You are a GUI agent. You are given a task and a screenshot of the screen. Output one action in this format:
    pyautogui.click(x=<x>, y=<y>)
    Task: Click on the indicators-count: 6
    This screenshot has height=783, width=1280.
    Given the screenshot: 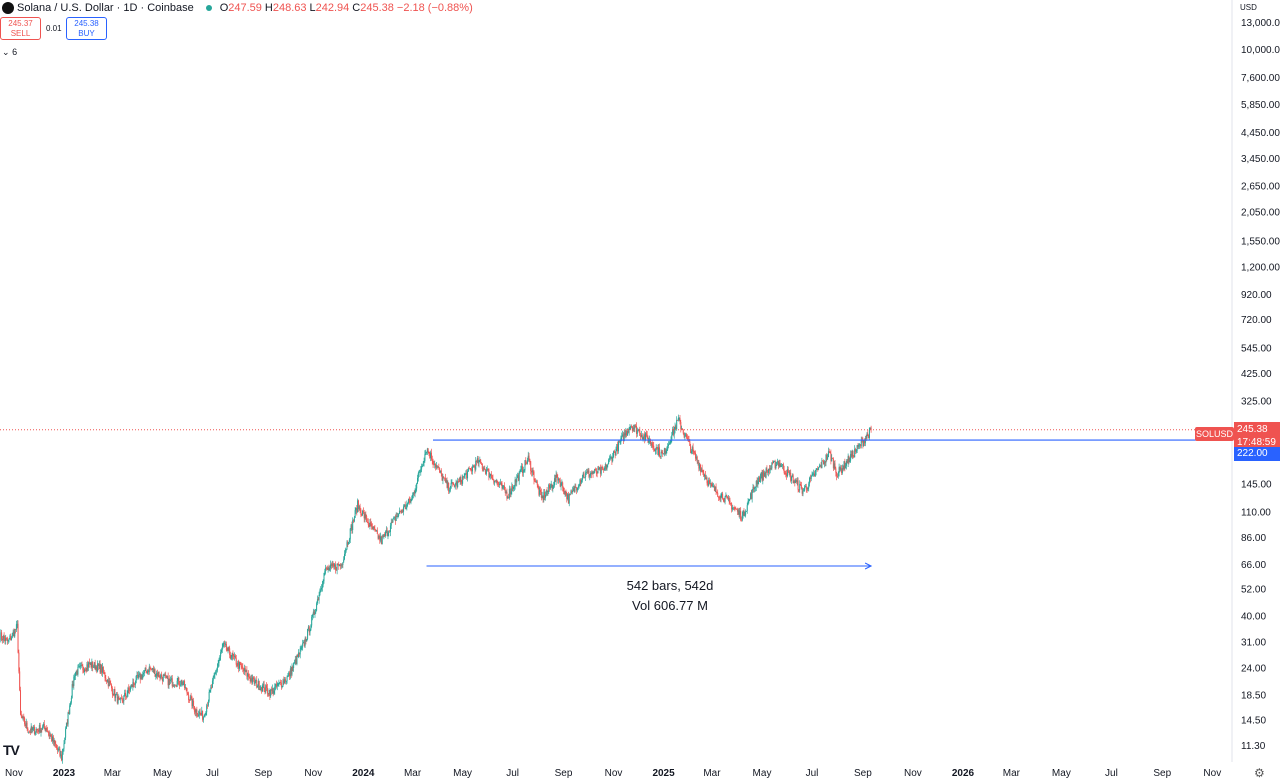 What is the action you would take?
    pyautogui.click(x=15, y=52)
    